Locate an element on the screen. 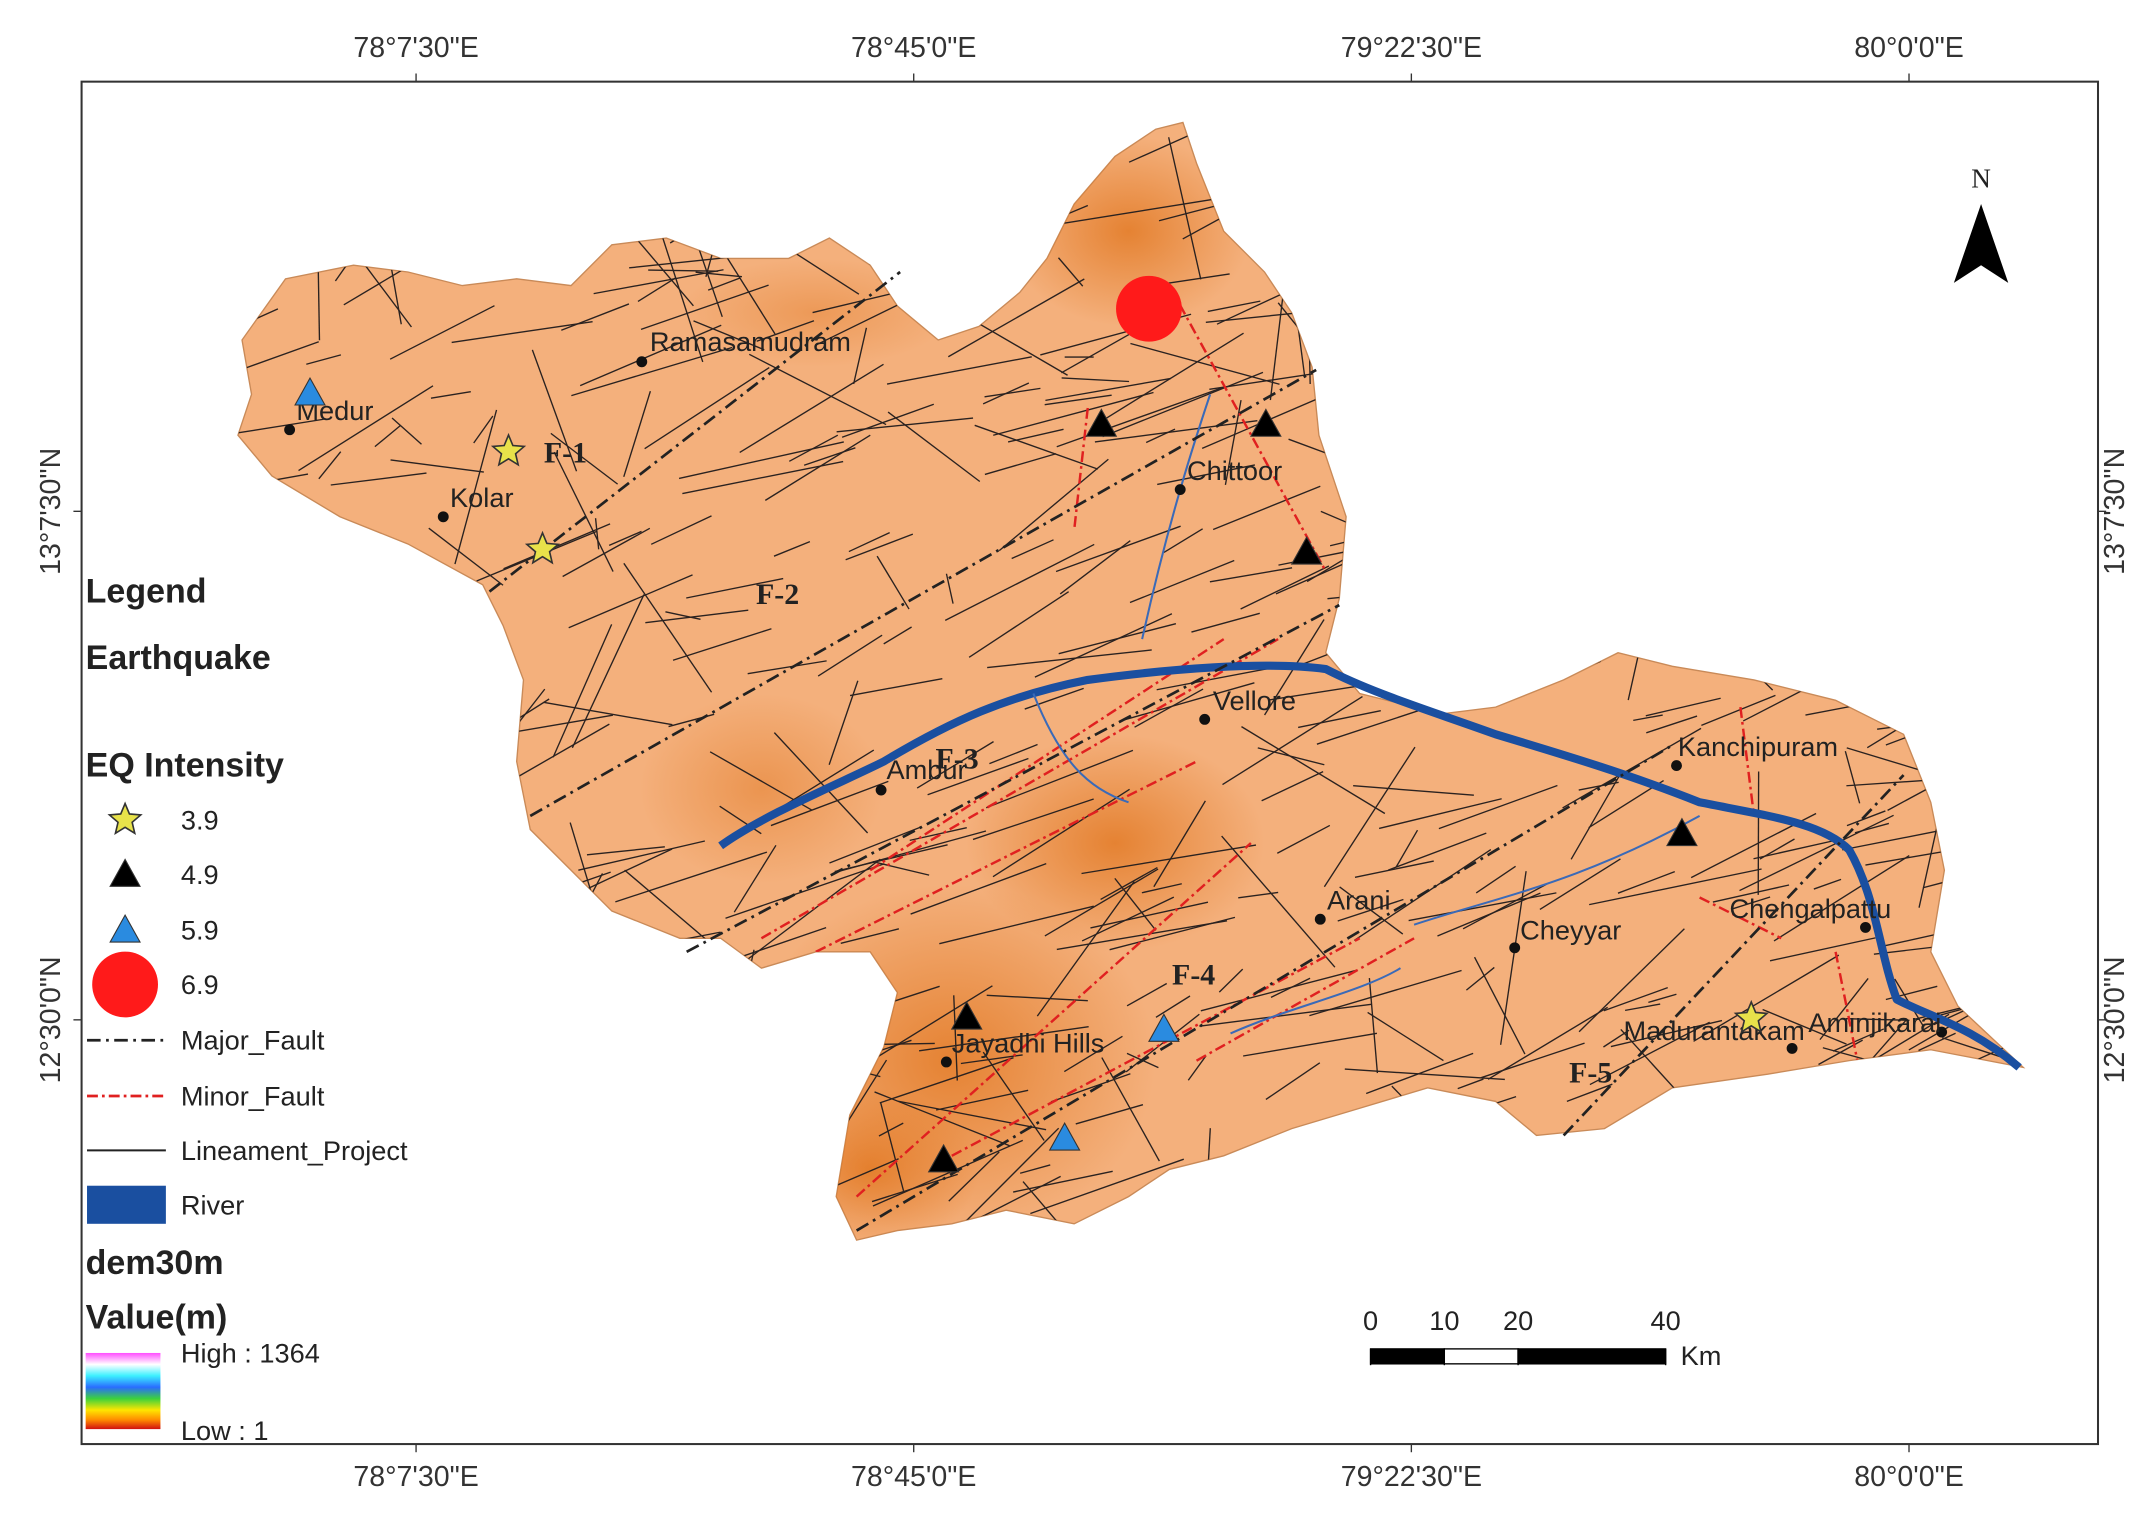  legend-label: 4.9 is located at coordinates (200, 874).